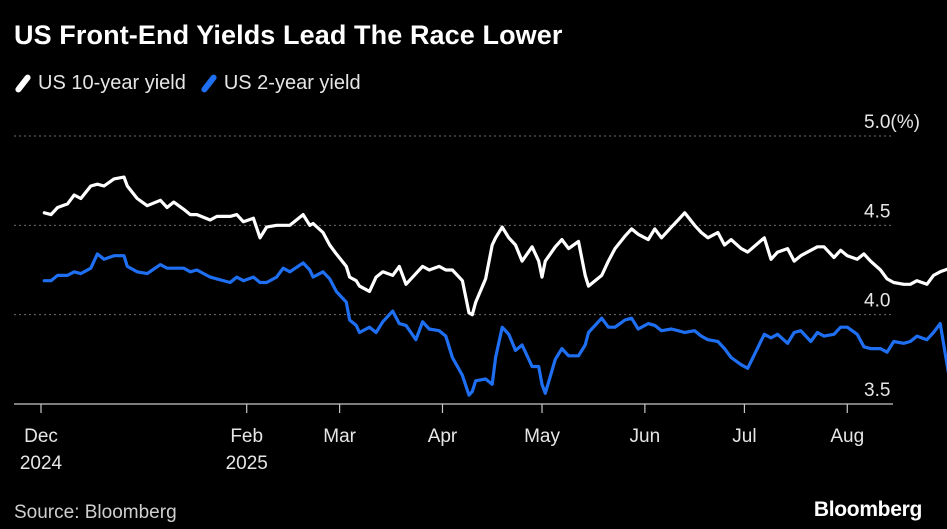  What do you see at coordinates (41, 436) in the screenshot?
I see `x-tick-label: Dec` at bounding box center [41, 436].